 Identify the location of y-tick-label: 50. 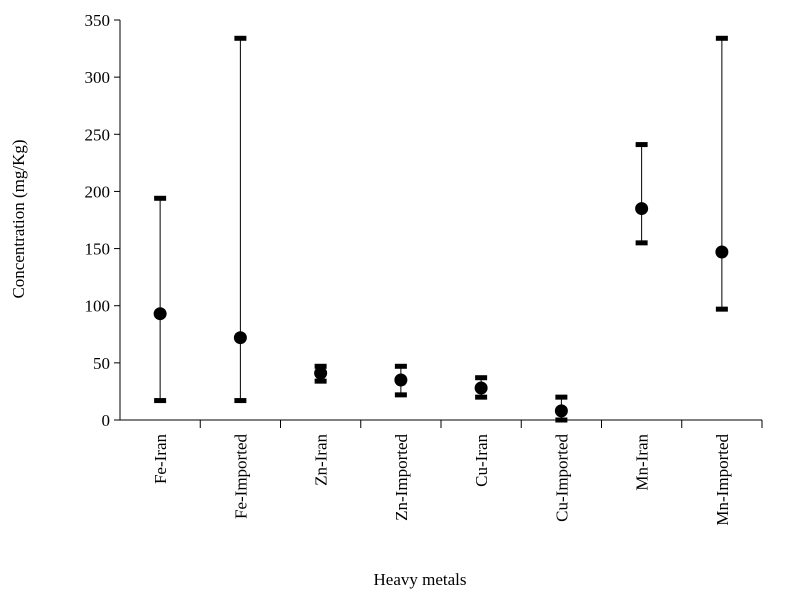
(101, 363).